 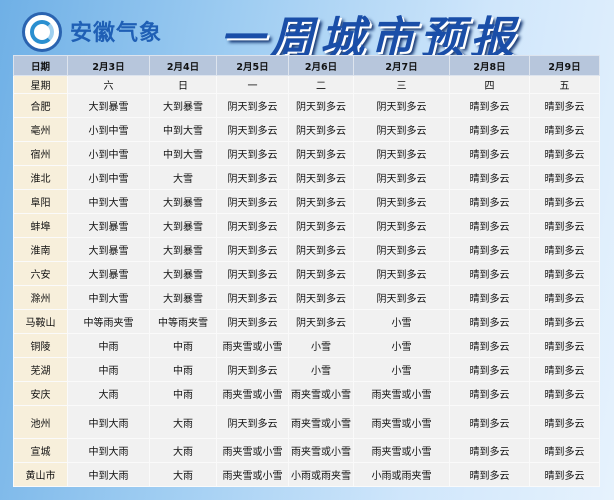 What do you see at coordinates (489, 84) in the screenshot?
I see `weekday-cell: 四` at bounding box center [489, 84].